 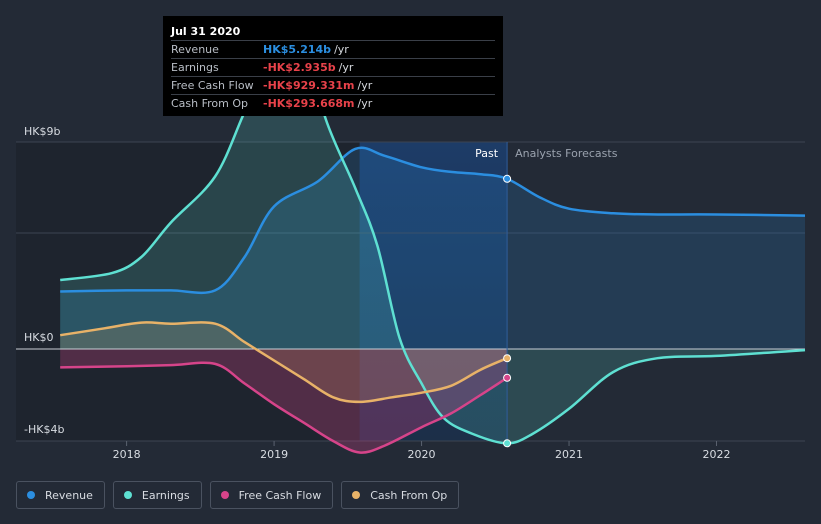 I want to click on tooltip-row-value: -HK$293.668m, so click(x=309, y=103).